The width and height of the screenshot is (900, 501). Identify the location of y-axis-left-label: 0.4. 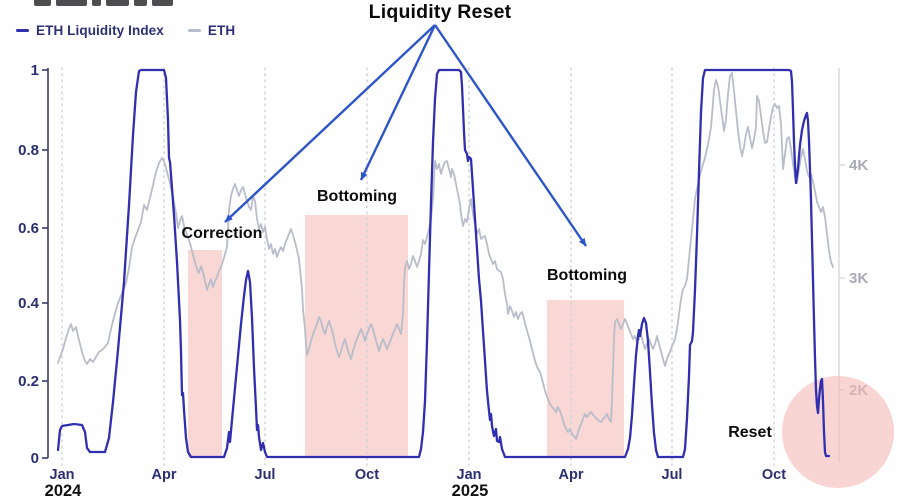
(29, 303).